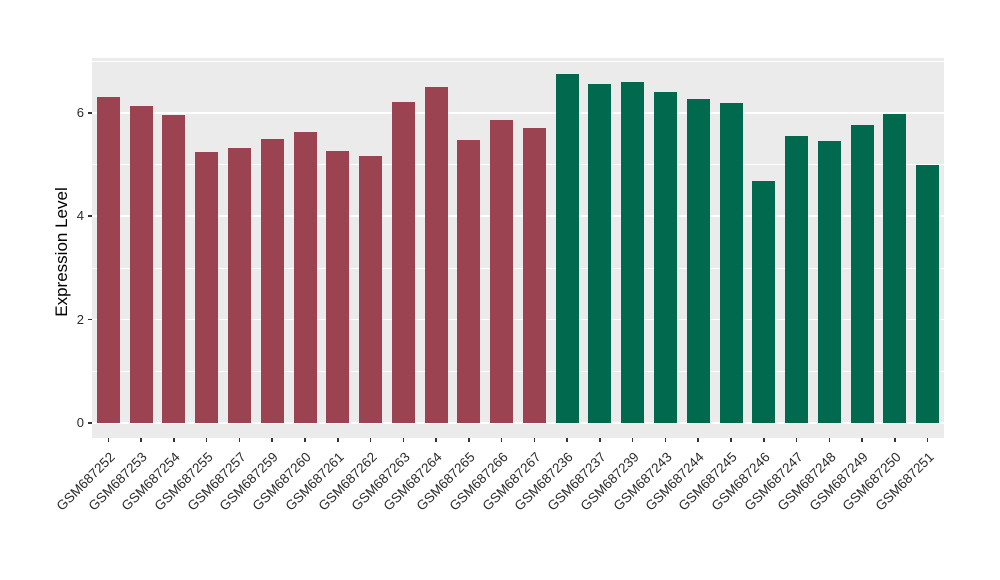 The height and width of the screenshot is (580, 1000). What do you see at coordinates (80, 112) in the screenshot?
I see `y-tick-label: 6` at bounding box center [80, 112].